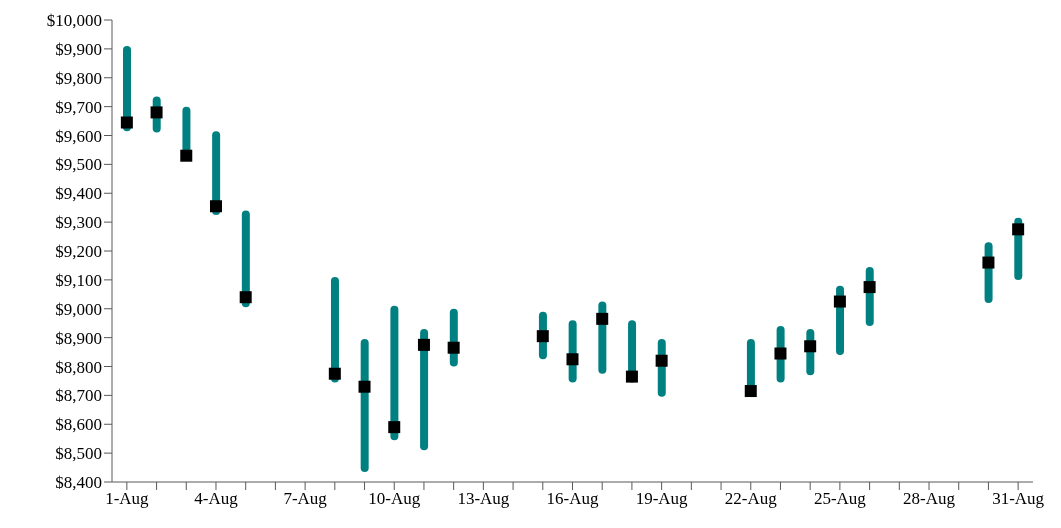 The image size is (1061, 528). I want to click on y-tick-label: $9,500, so click(78, 165).